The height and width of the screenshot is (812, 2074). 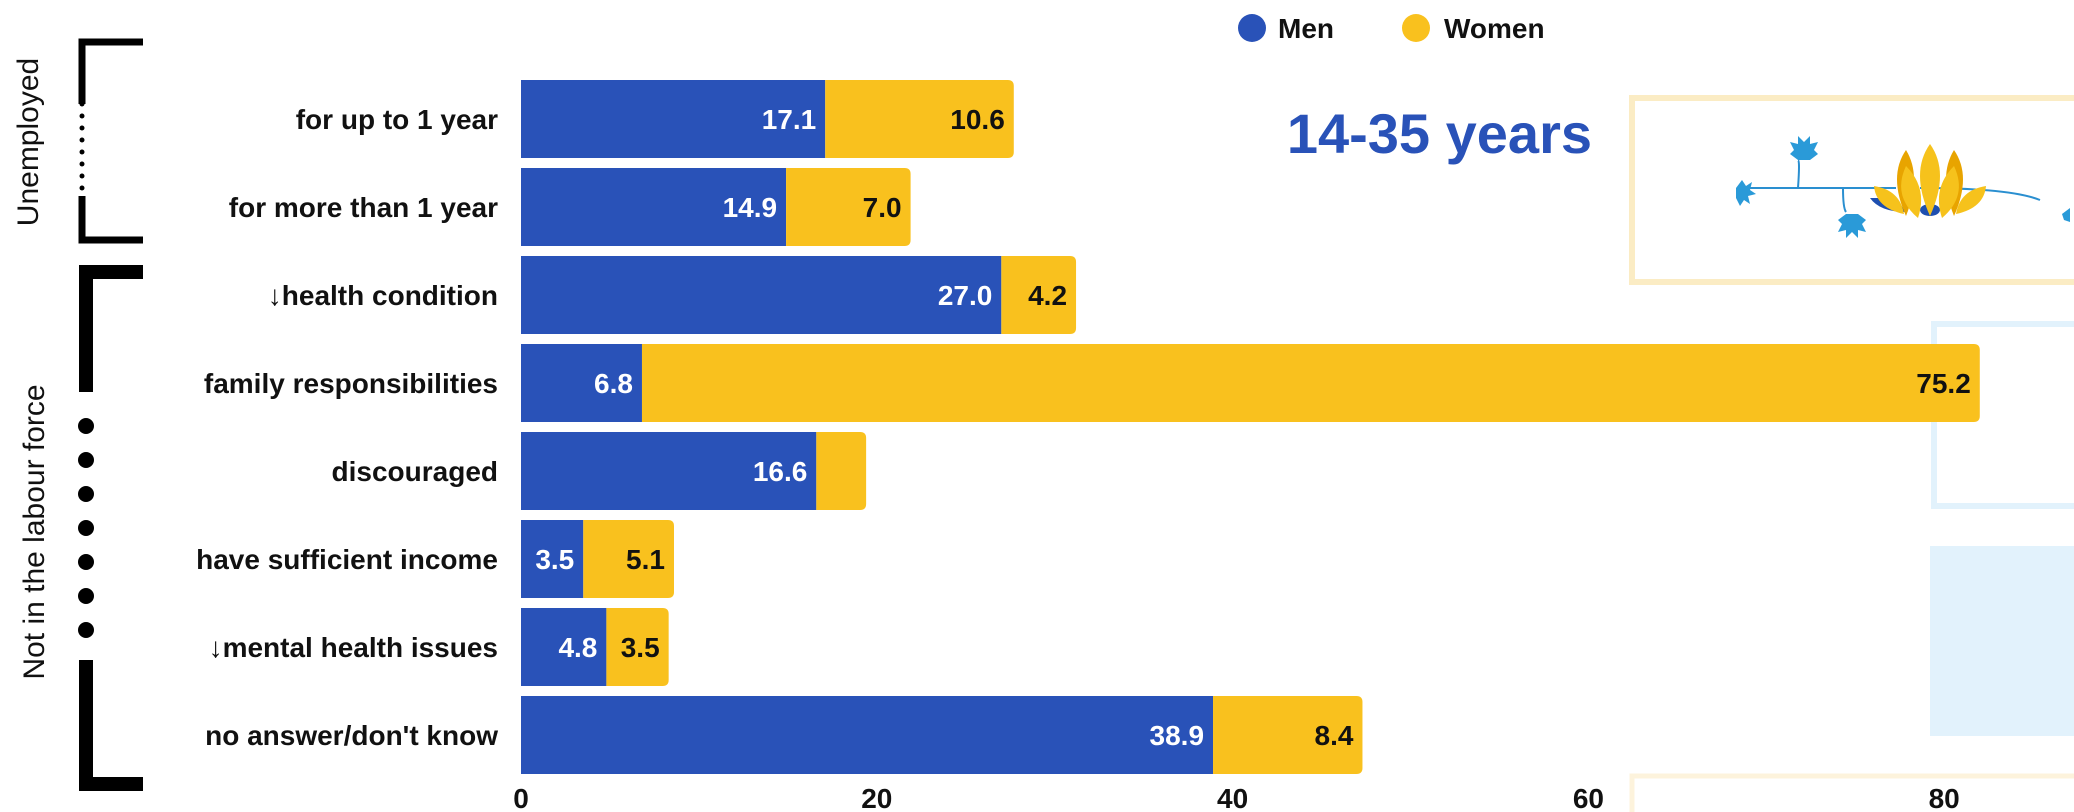 I want to click on decorative-frame-top, so click(x=1851, y=190).